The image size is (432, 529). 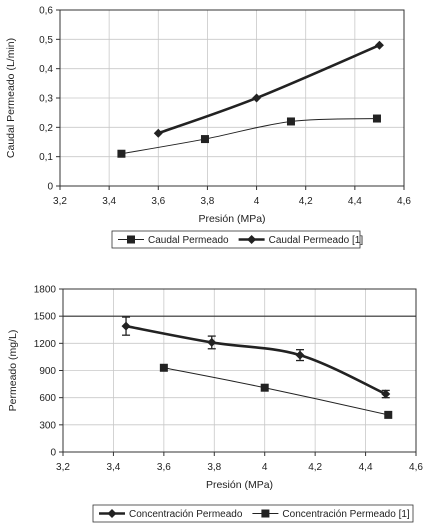 I want to click on y-tick-label: 1500, so click(x=45, y=317).